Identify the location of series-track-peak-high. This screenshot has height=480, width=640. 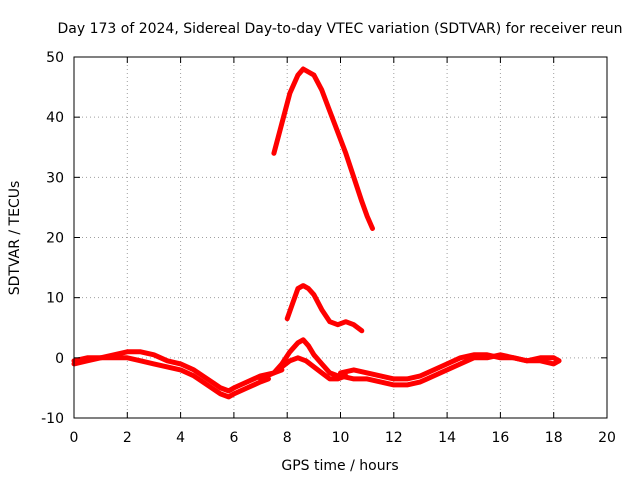
(323, 148).